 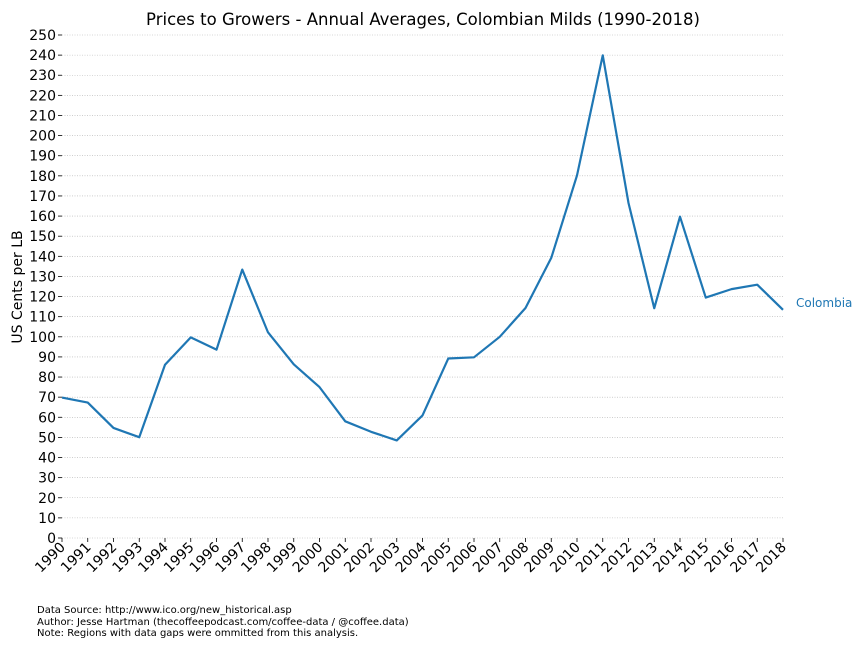 What do you see at coordinates (42, 137) in the screenshot?
I see `y-tick-label: 200` at bounding box center [42, 137].